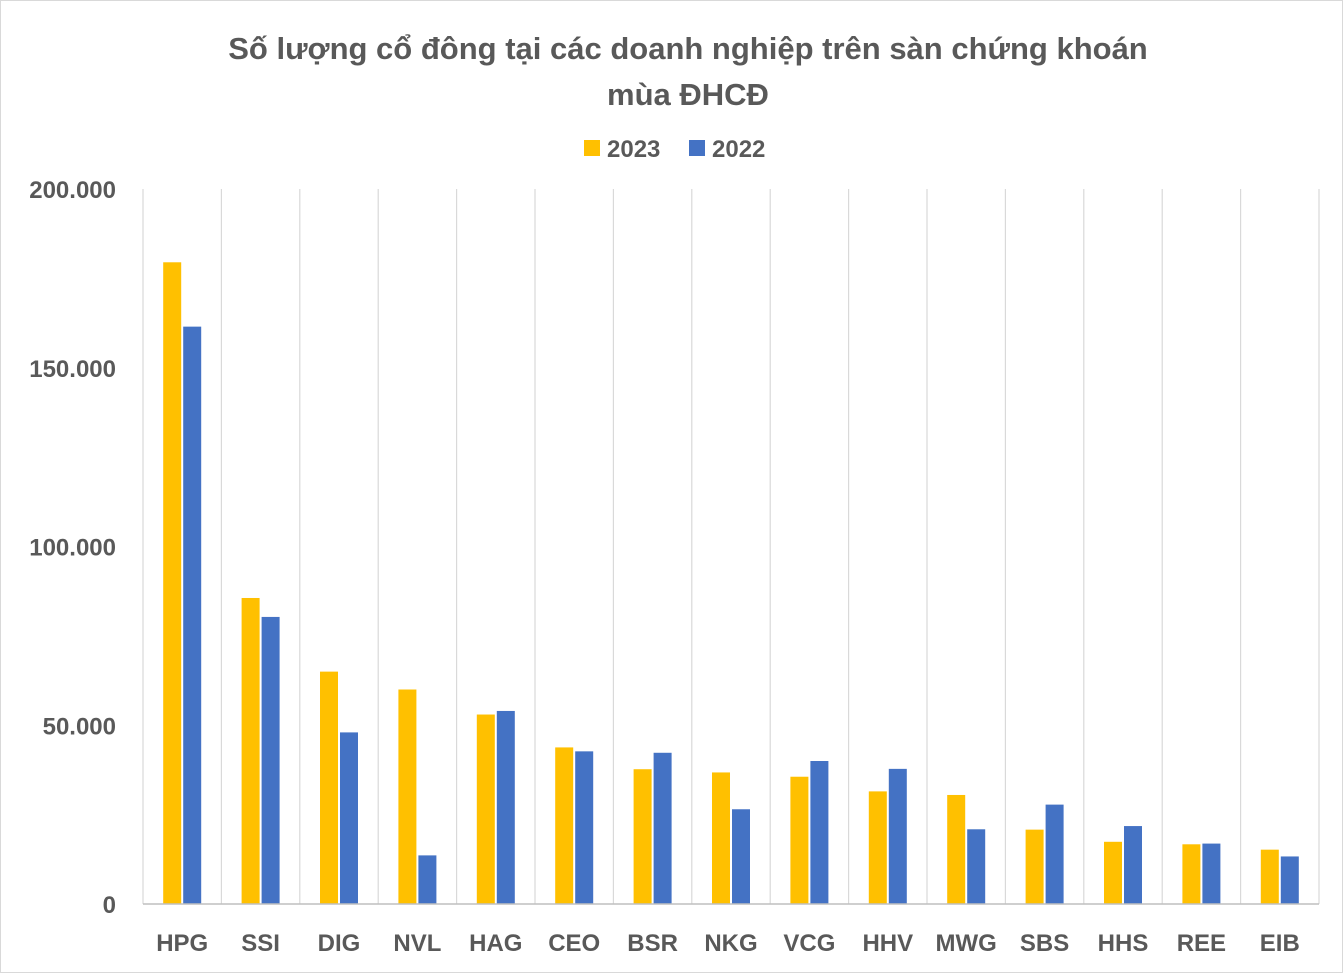  I want to click on bar-bsr-2023, so click(642, 836).